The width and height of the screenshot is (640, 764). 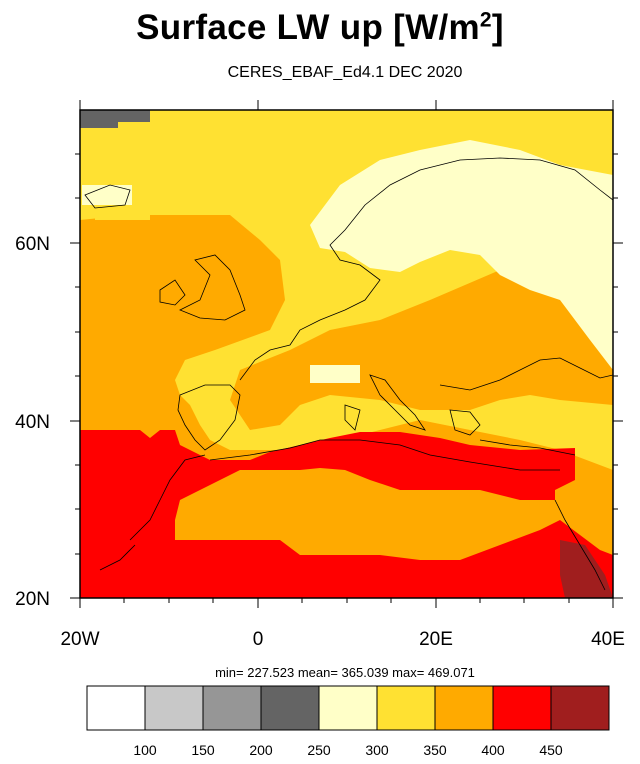 I want to click on lon-label: 20E, so click(x=436, y=639).